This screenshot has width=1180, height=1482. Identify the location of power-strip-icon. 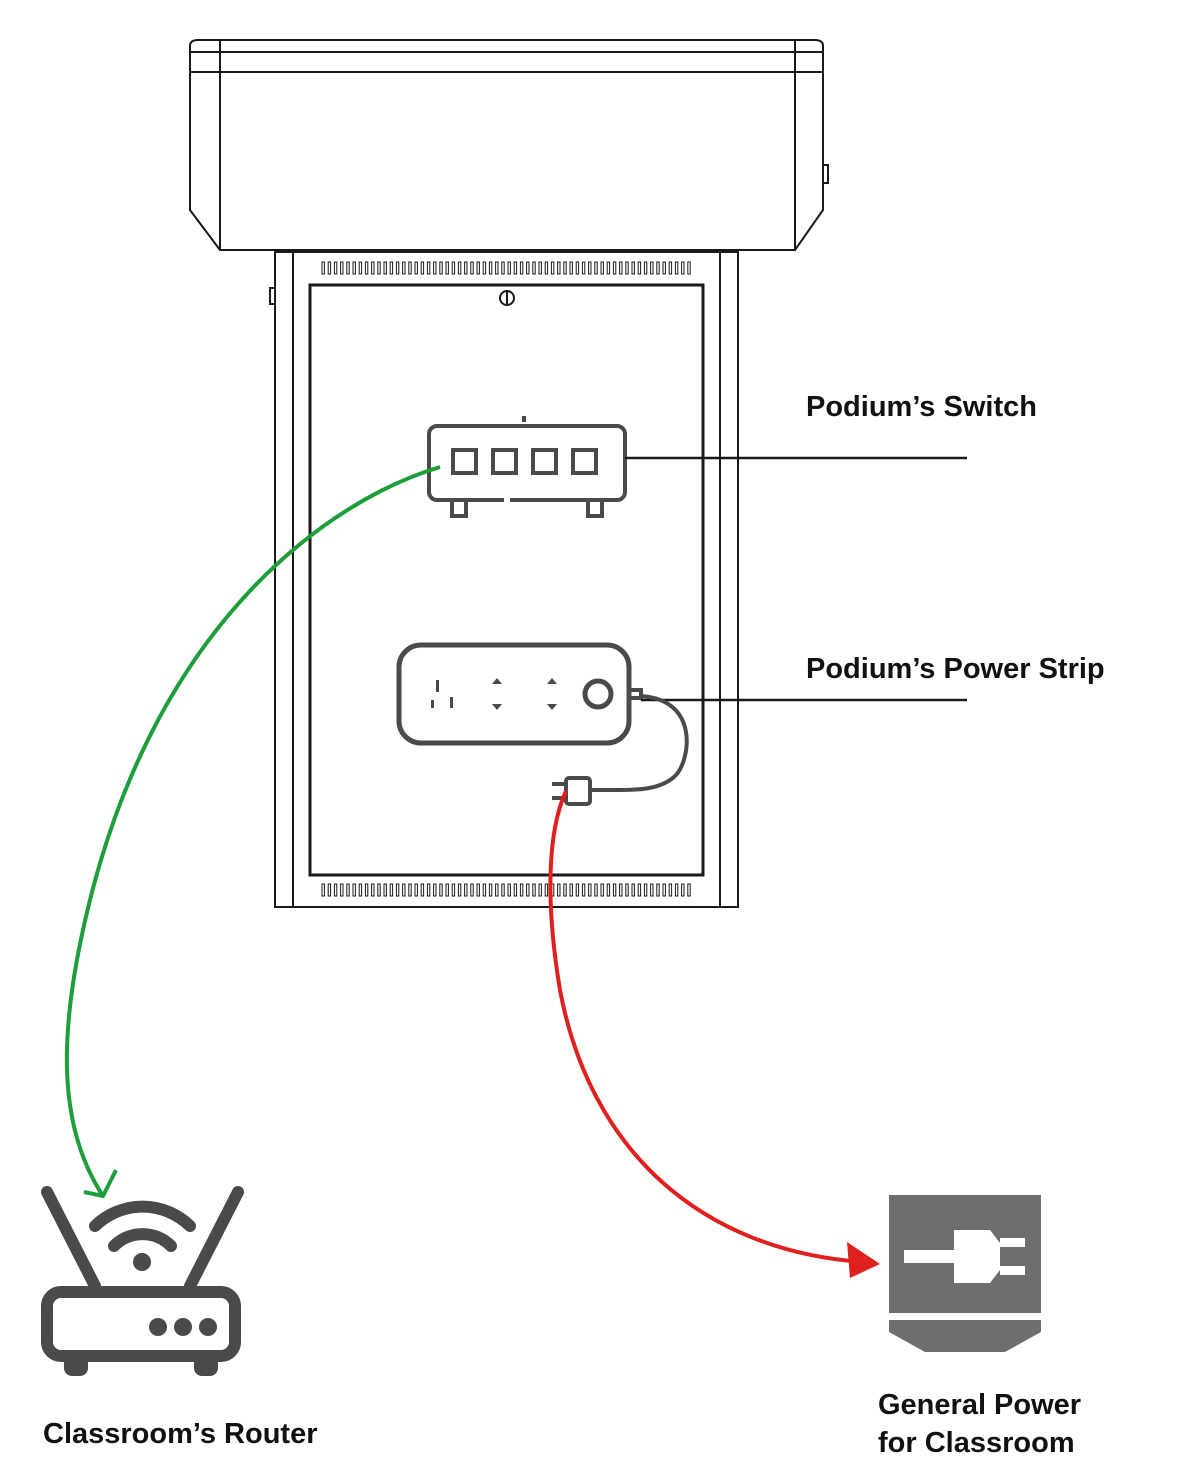
(519, 694).